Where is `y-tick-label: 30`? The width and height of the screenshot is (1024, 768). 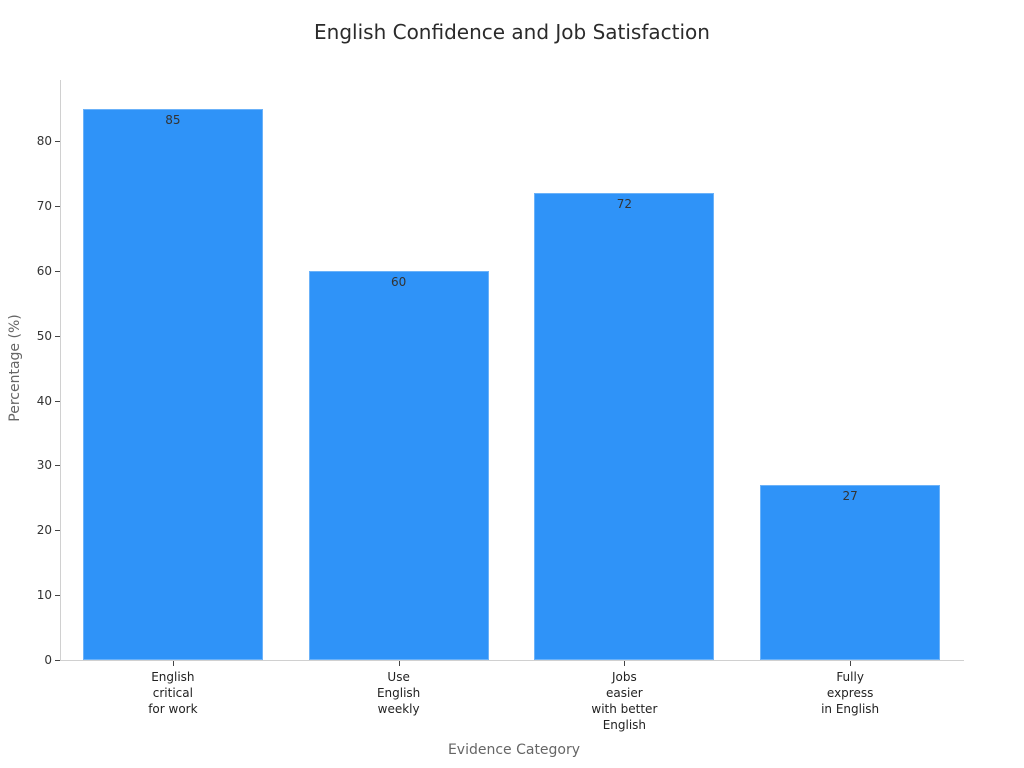
y-tick-label: 30 is located at coordinates (44, 465).